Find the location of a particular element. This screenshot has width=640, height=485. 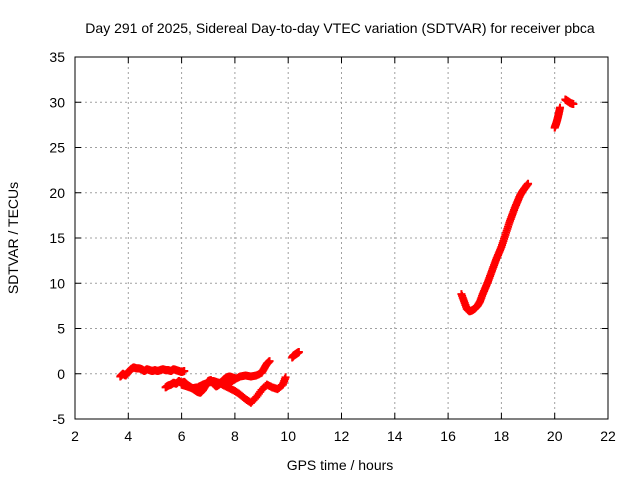

x-tick-label: 14 is located at coordinates (395, 436).